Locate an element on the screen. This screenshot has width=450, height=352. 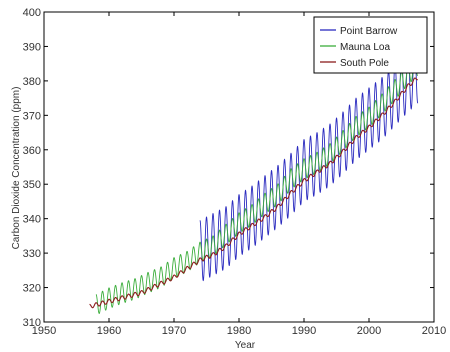
y-tick-label: 310 is located at coordinates (32, 323).